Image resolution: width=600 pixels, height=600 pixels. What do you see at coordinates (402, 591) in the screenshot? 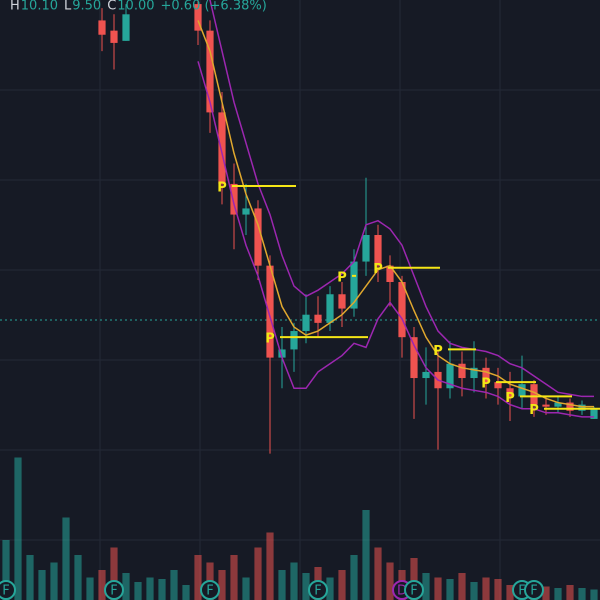
I see `event-label: D` at bounding box center [402, 591].